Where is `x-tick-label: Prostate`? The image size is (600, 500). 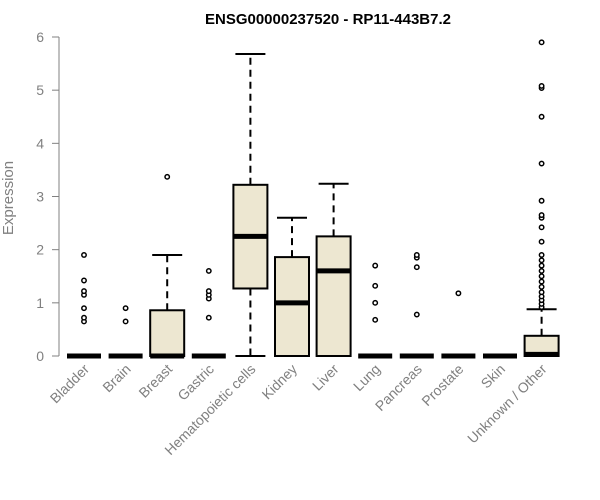 x-tick-label: Prostate is located at coordinates (442, 385).